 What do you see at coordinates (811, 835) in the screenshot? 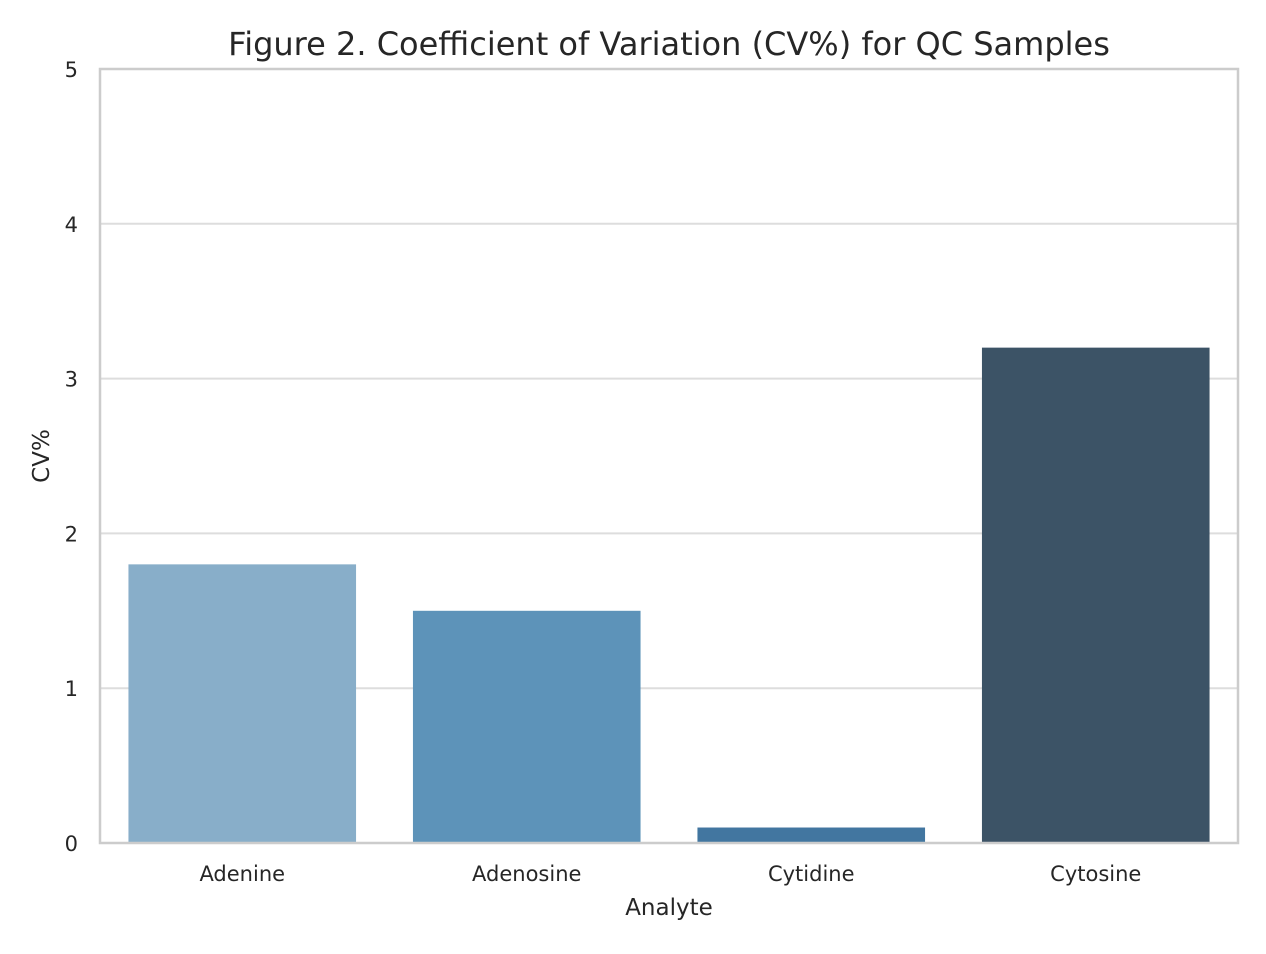
I see `bar-cytidine` at bounding box center [811, 835].